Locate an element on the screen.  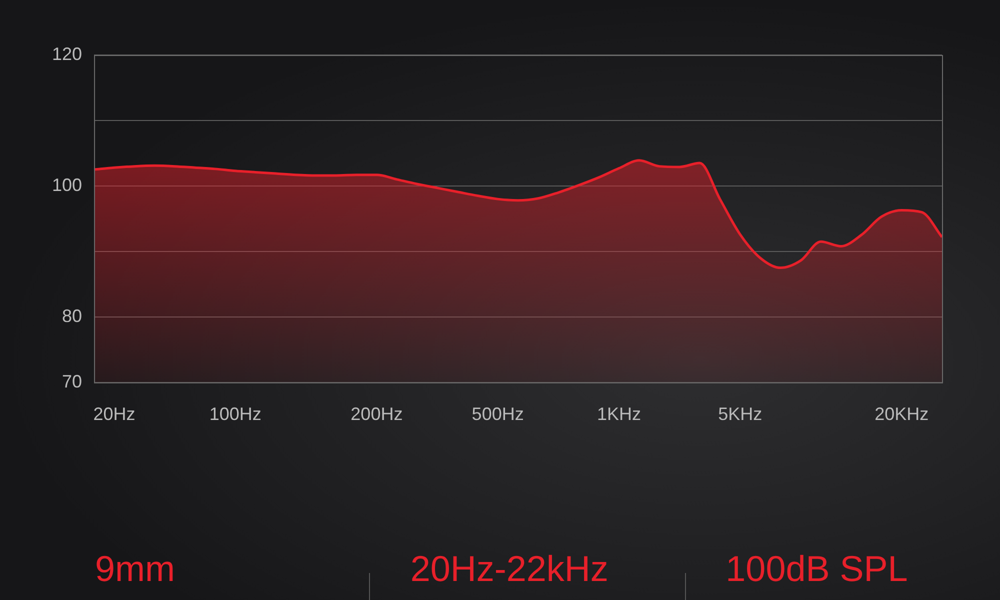
y-tick-label: 80 is located at coordinates (72, 316).